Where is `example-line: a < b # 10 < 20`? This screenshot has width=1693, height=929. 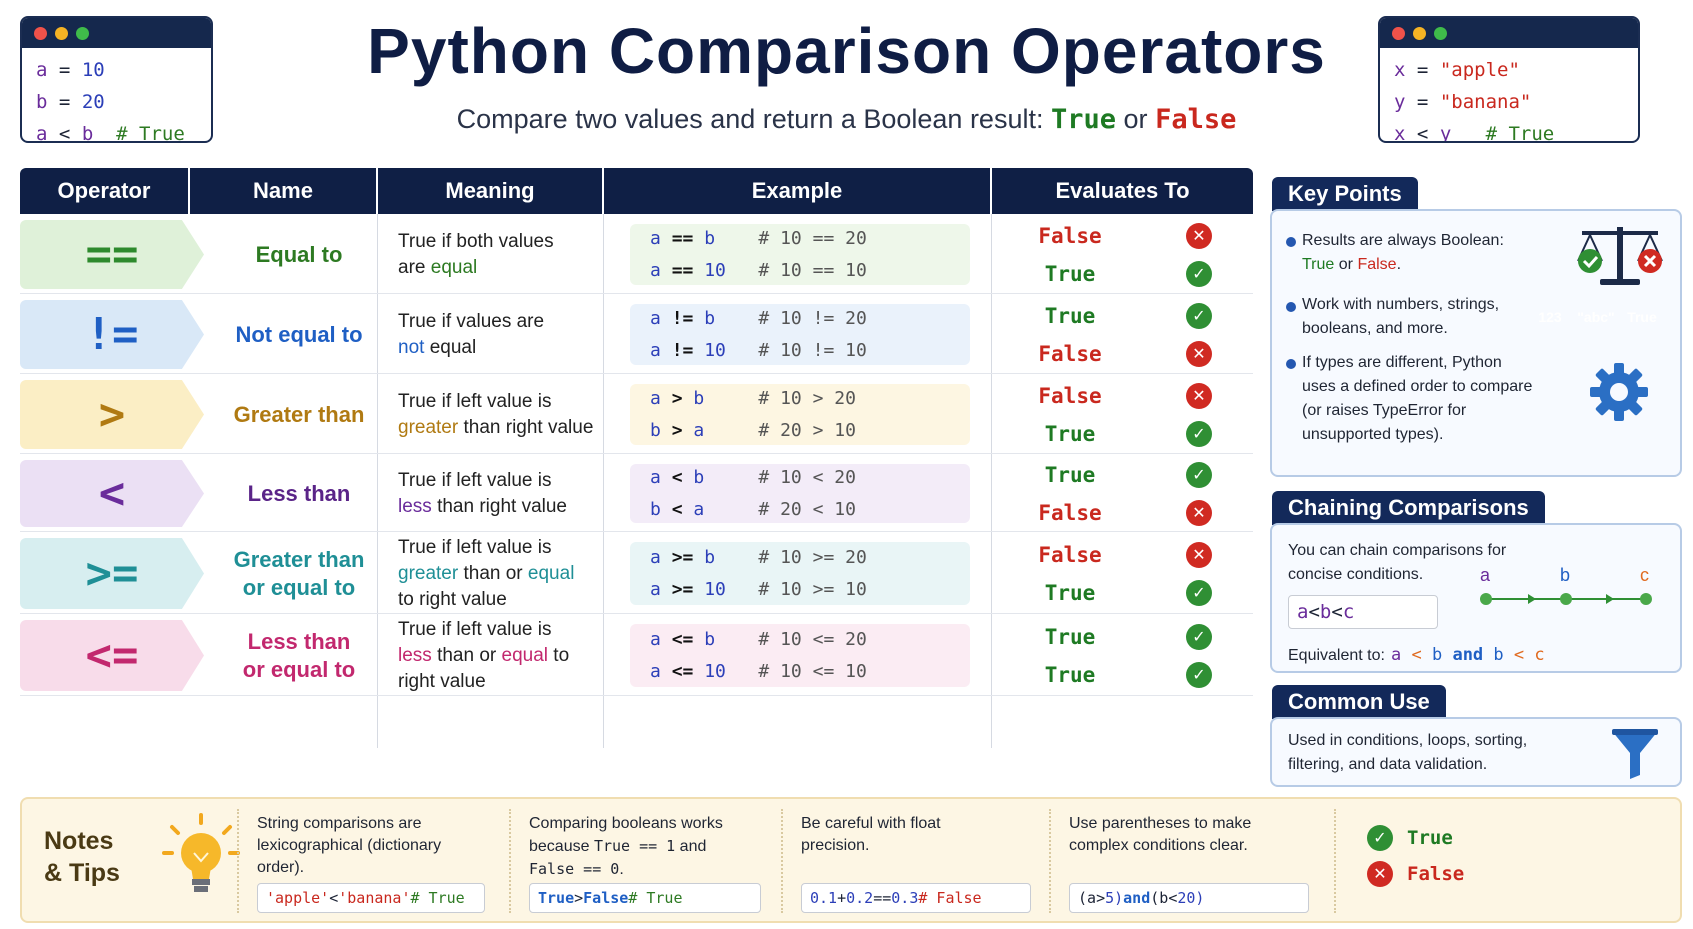 example-line: a < b # 10 < 20 is located at coordinates (753, 477).